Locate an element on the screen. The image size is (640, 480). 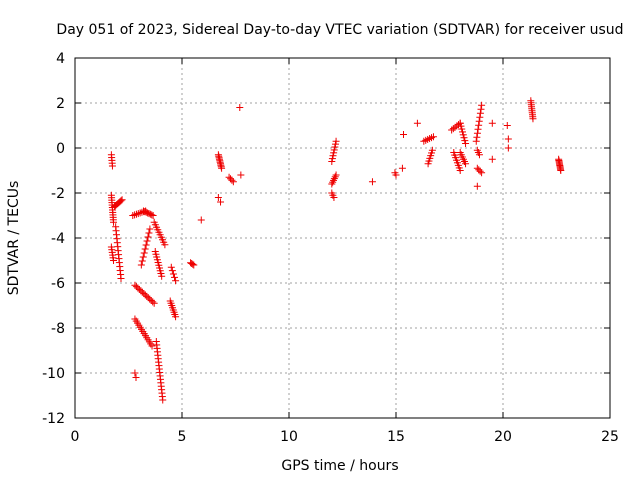
x-tick-label: 0 is located at coordinates (75, 437).